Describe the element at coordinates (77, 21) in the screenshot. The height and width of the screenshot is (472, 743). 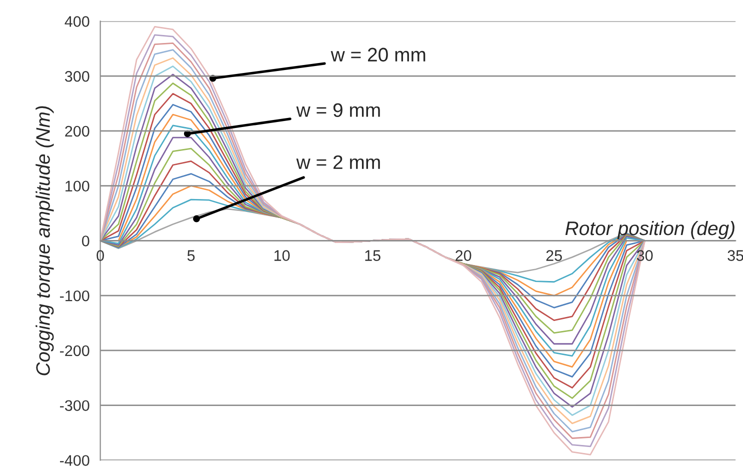
I see `y-tick-label: 400` at that location.